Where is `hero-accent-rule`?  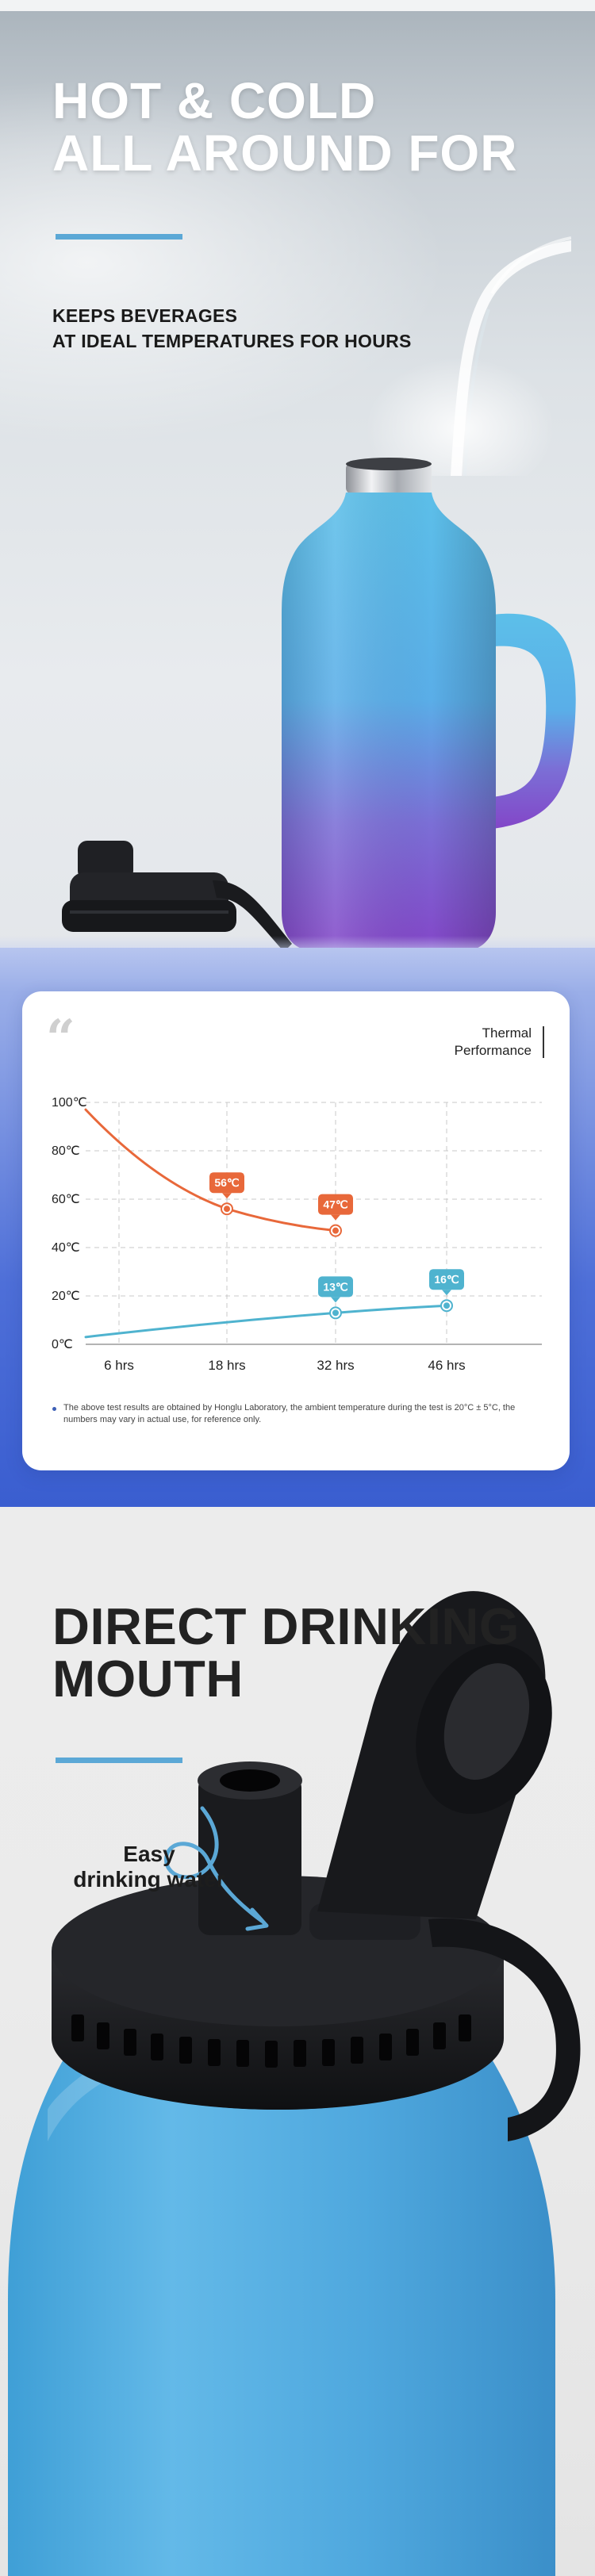 hero-accent-rule is located at coordinates (119, 237).